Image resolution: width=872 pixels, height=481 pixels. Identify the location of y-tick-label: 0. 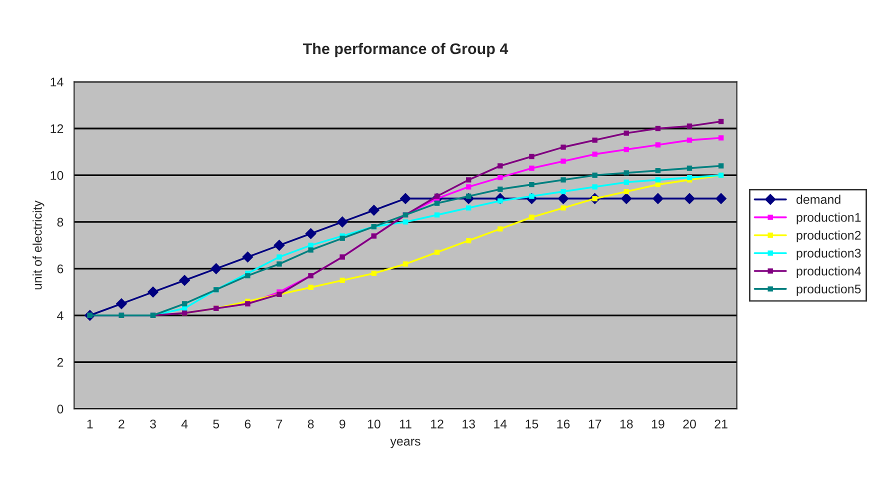
(60, 409).